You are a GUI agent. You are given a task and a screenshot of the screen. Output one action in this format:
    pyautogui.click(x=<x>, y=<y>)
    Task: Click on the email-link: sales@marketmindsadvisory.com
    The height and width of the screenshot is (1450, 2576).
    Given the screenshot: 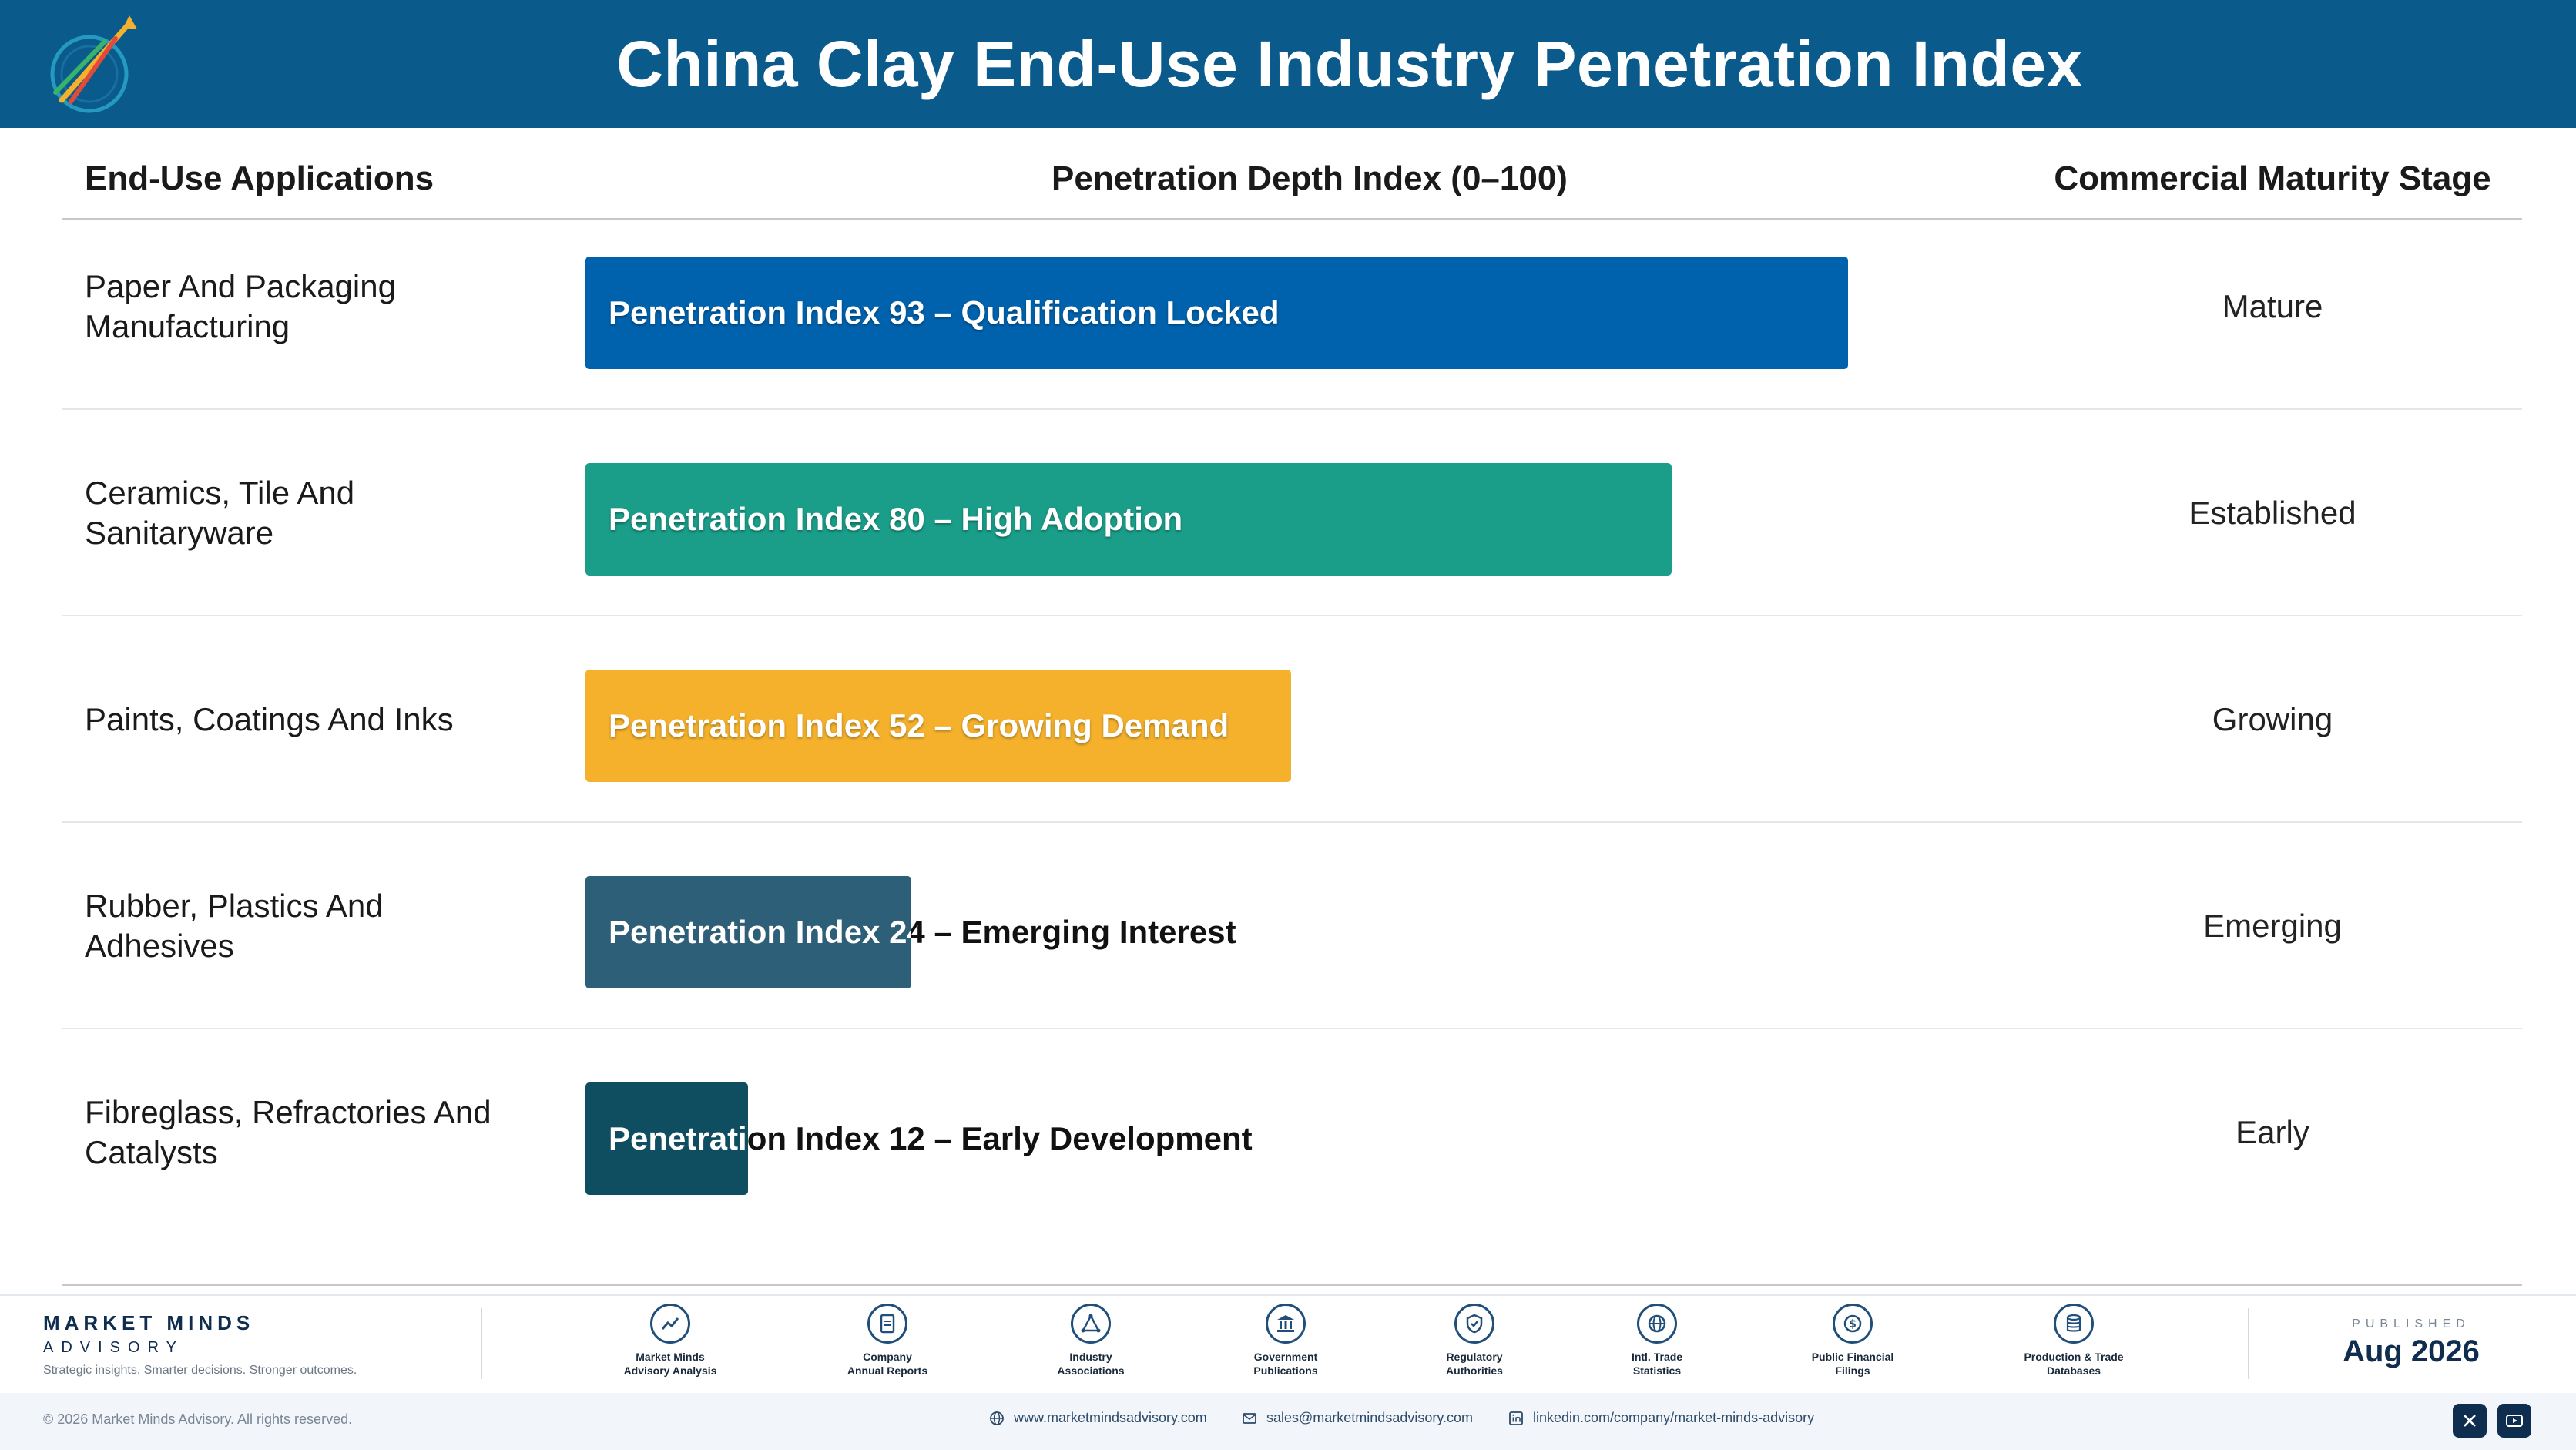 What is the action you would take?
    pyautogui.click(x=1357, y=1418)
    